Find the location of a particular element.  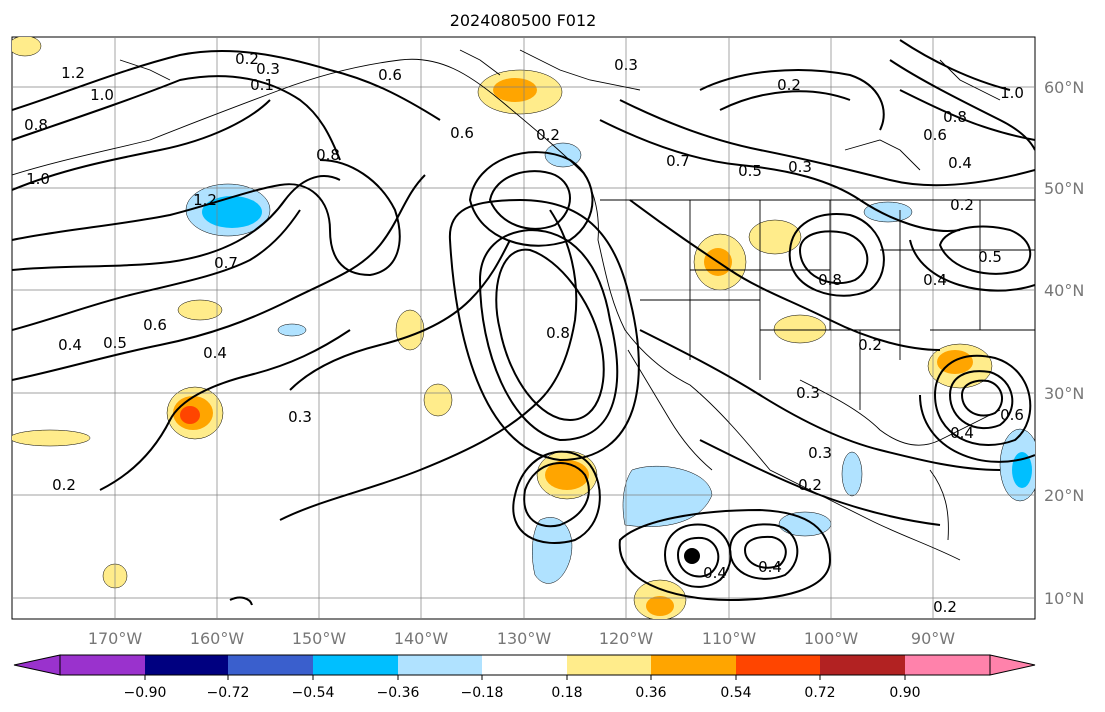

colorbar-tick: −0.18 is located at coordinates (482, 693).